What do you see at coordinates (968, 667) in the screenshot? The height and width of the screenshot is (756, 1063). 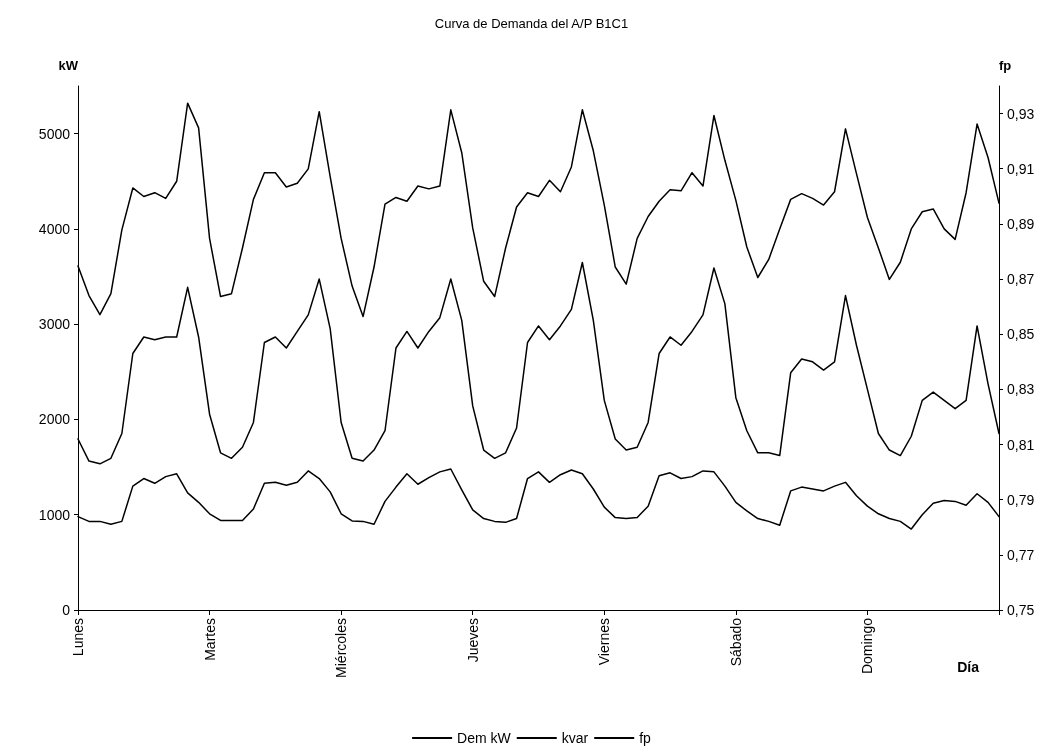 I see `x-axis-title: Día` at bounding box center [968, 667].